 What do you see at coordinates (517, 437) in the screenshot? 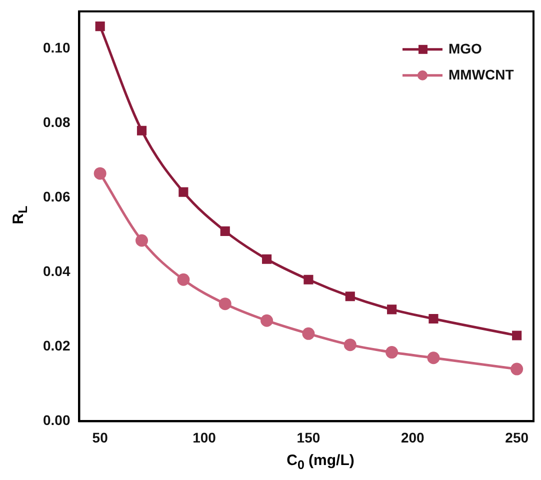
I see `x-tick-label: 250` at bounding box center [517, 437].